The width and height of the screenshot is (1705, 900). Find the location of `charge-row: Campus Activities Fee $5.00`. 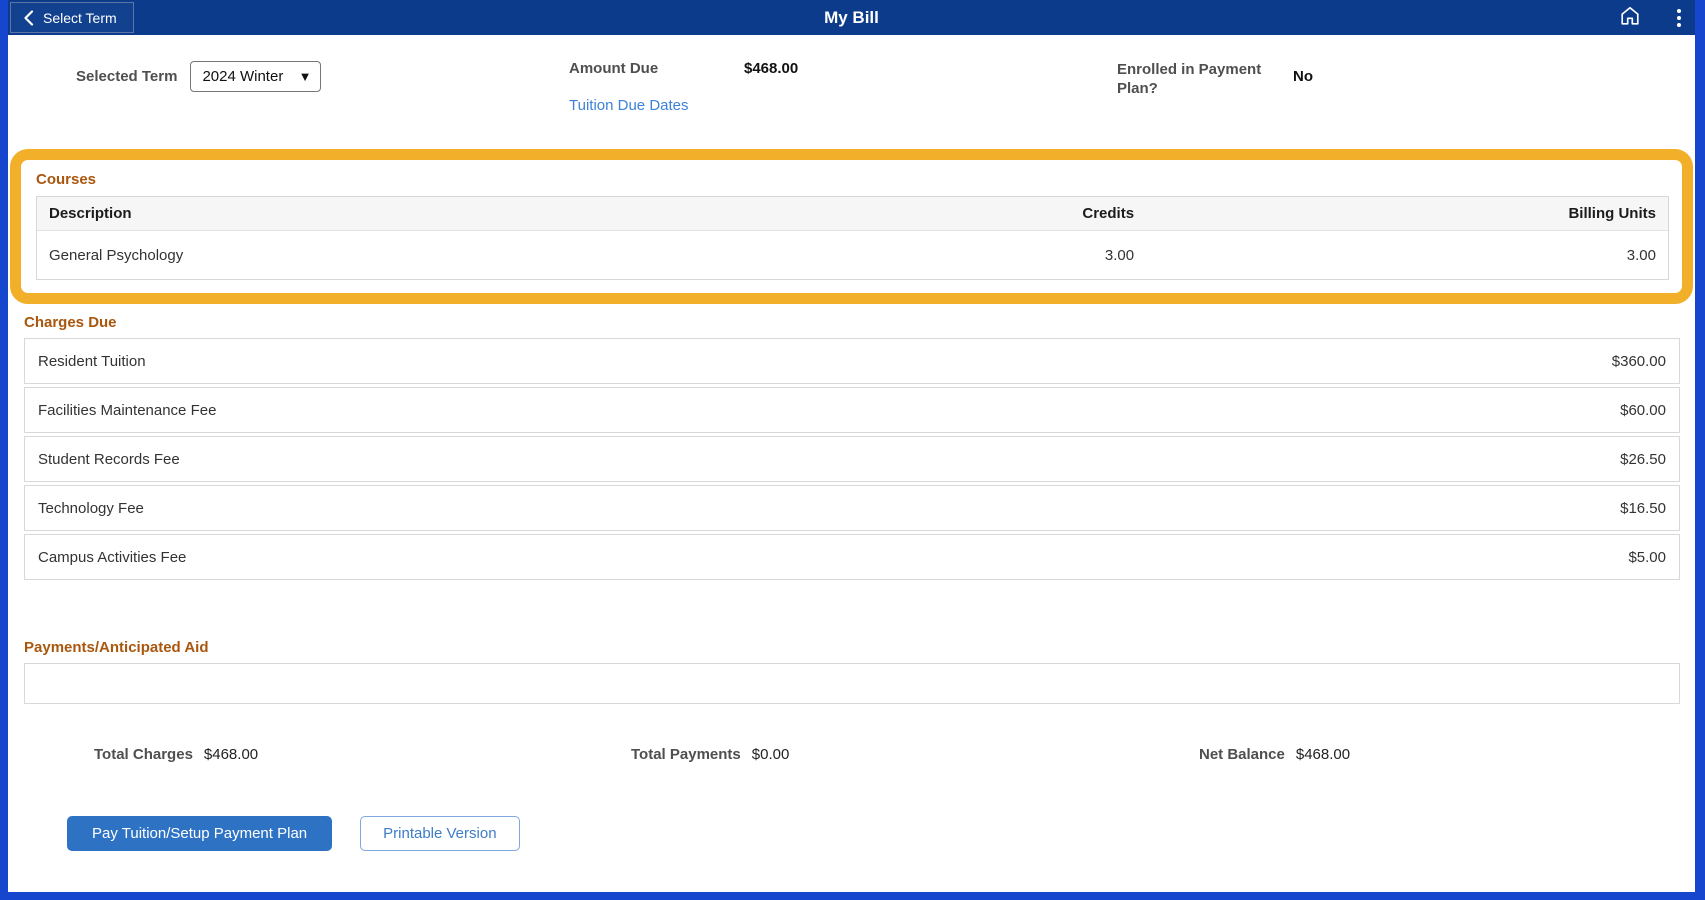

charge-row: Campus Activities Fee $5.00 is located at coordinates (852, 557).